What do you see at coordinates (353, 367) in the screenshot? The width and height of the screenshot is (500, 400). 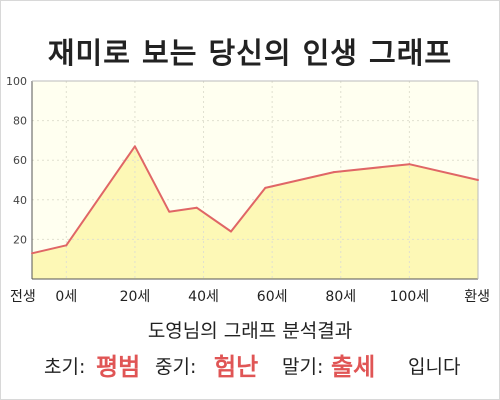 I see `late-stage-value: 출세` at bounding box center [353, 367].